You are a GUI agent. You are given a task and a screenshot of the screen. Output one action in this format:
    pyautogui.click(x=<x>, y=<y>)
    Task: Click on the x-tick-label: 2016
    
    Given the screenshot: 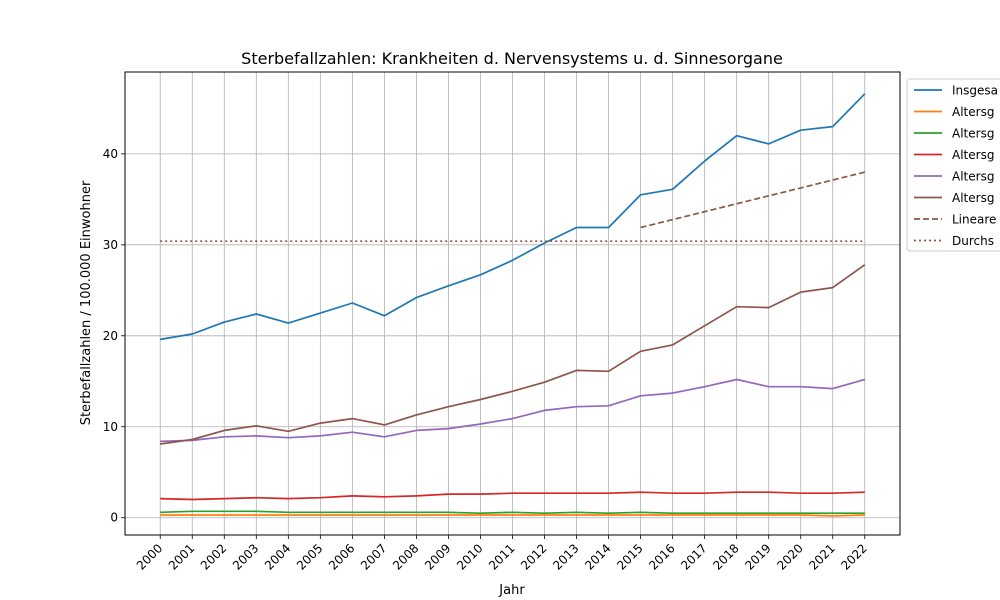 What is the action you would take?
    pyautogui.click(x=661, y=556)
    